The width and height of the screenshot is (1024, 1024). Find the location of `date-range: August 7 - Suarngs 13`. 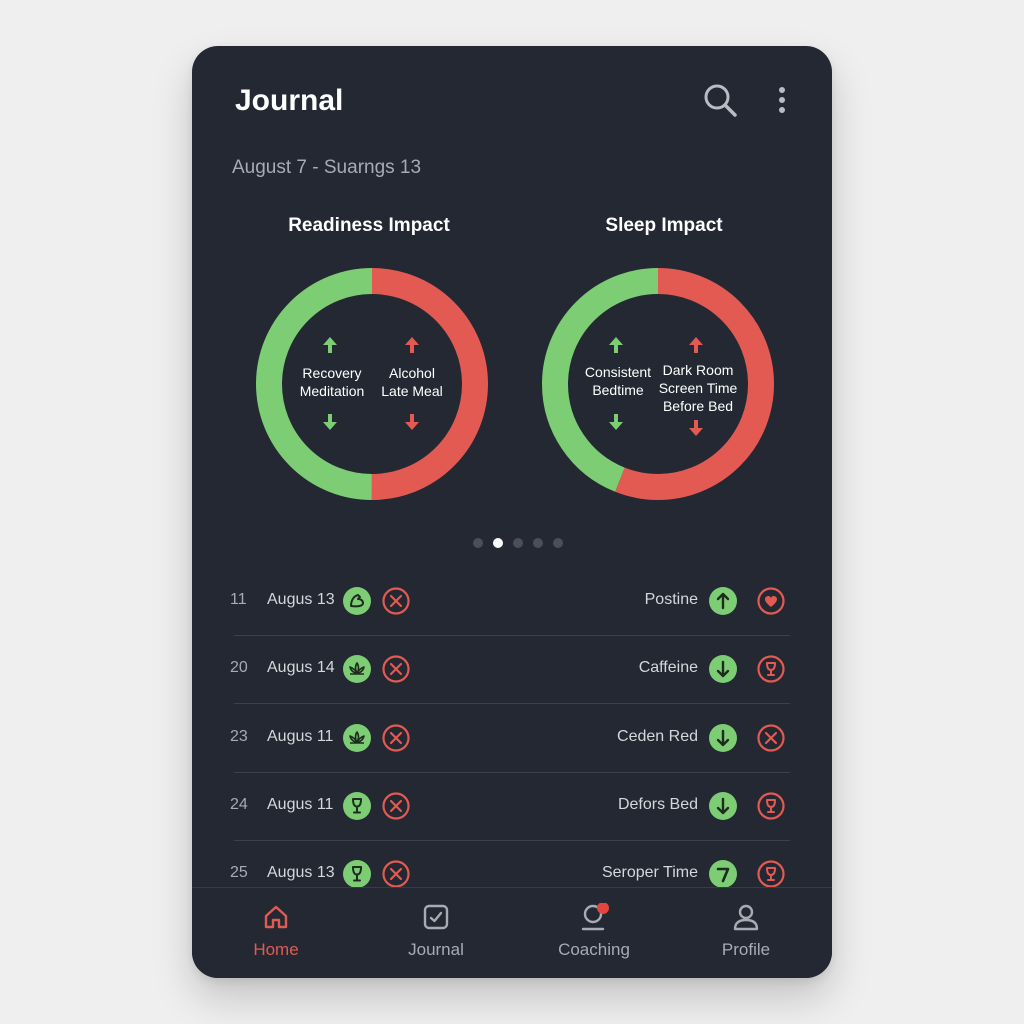

date-range: August 7 - Suarngs 13 is located at coordinates (327, 167).